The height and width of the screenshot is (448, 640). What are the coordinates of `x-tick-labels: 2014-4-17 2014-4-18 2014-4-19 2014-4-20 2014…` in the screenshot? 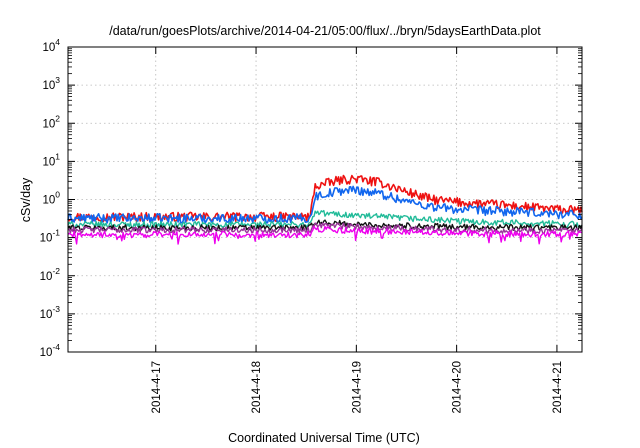 It's located at (357, 387).